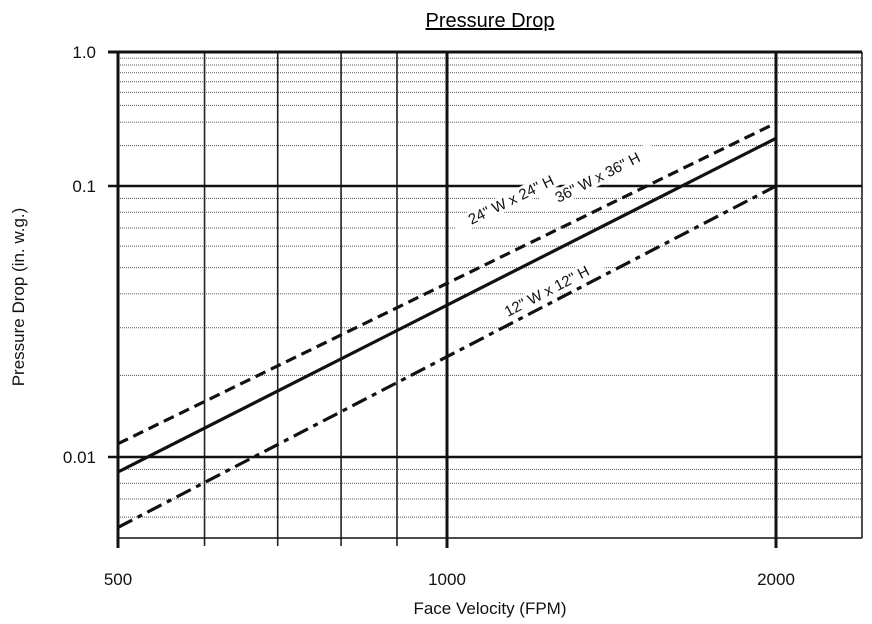 Image resolution: width=872 pixels, height=624 pixels. I want to click on series-labels: 24" W x 24" H36" W x 36" H12" W x 12" H, so click(554, 234).